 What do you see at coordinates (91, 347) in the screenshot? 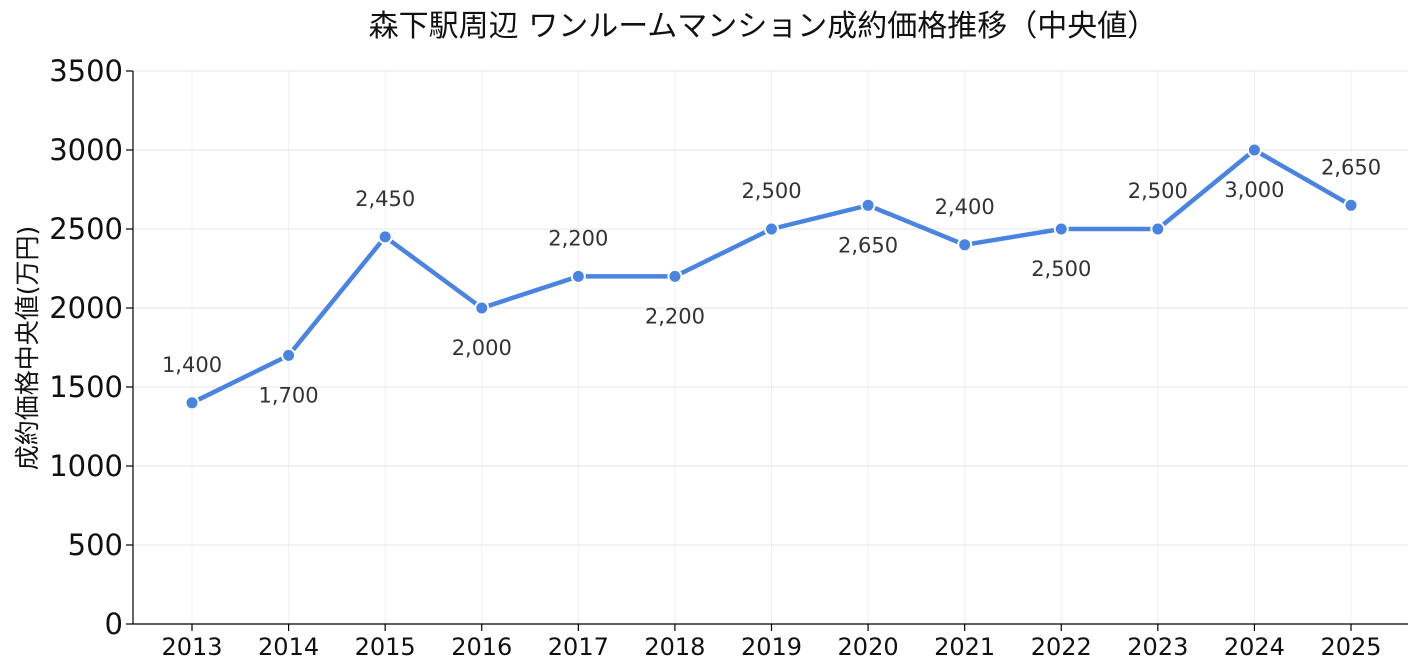
I see `y-axis-ticks: 0 500 1000 1500 2000 2500 3000 3500` at bounding box center [91, 347].